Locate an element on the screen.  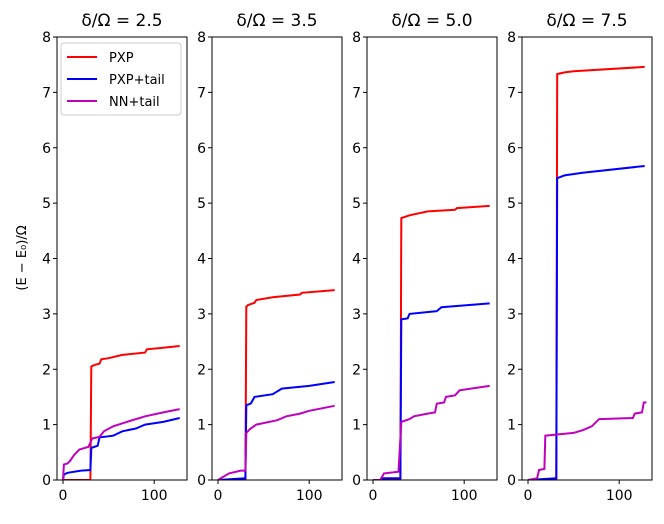
legend-label: PXP+tail is located at coordinates (137, 80).